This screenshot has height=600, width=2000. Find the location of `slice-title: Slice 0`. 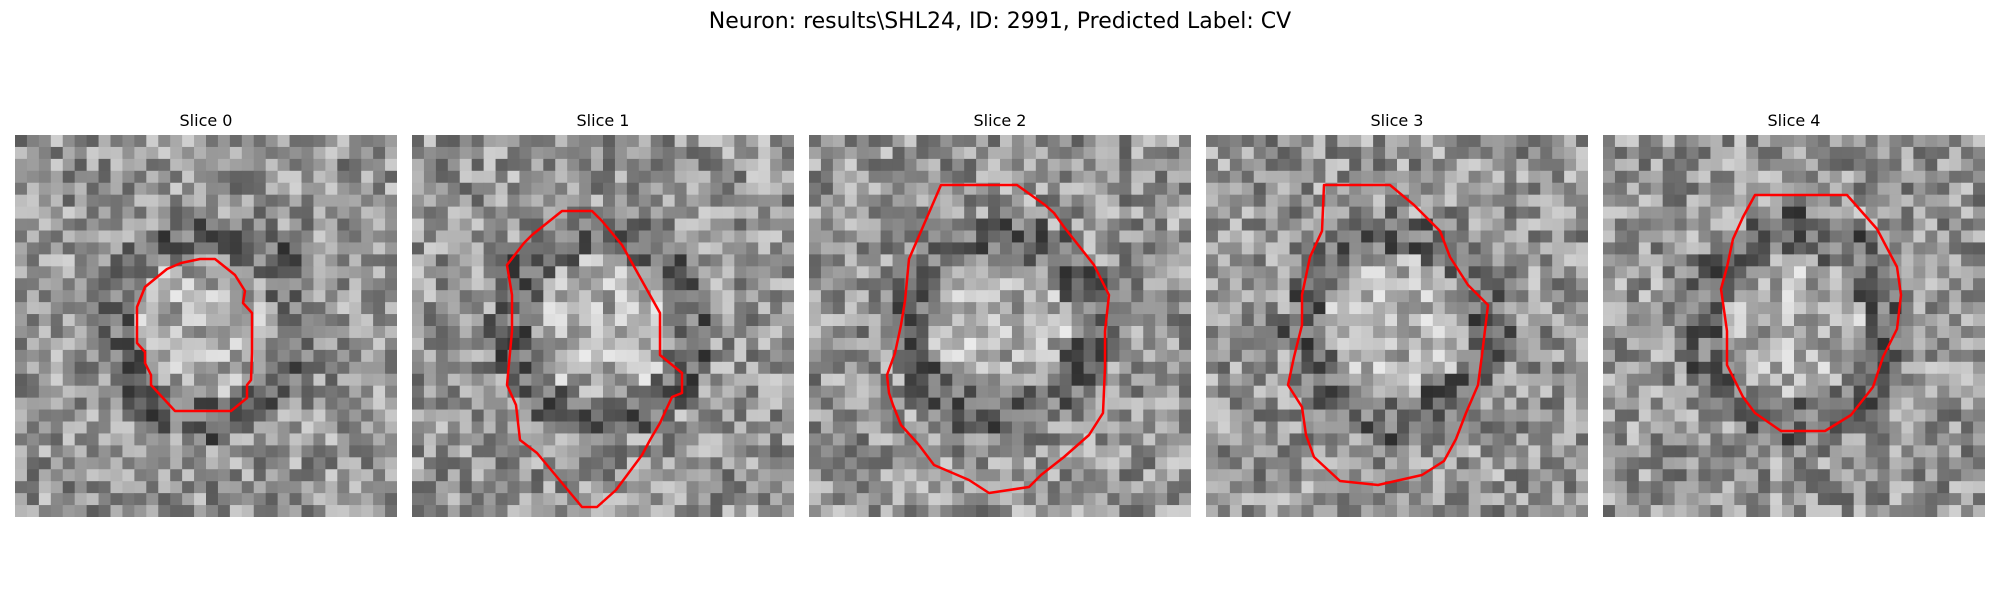

slice-title: Slice 0 is located at coordinates (206, 120).